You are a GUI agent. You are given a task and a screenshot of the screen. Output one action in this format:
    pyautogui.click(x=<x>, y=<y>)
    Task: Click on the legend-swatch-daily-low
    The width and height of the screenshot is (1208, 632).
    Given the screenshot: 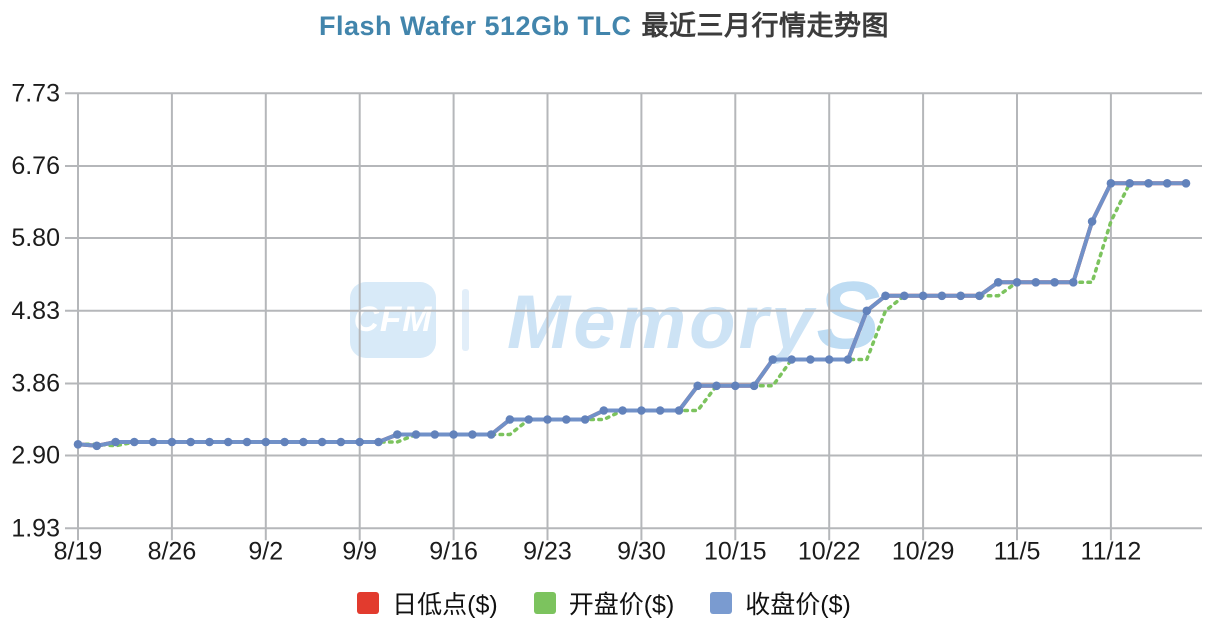 What is the action you would take?
    pyautogui.click(x=368, y=603)
    